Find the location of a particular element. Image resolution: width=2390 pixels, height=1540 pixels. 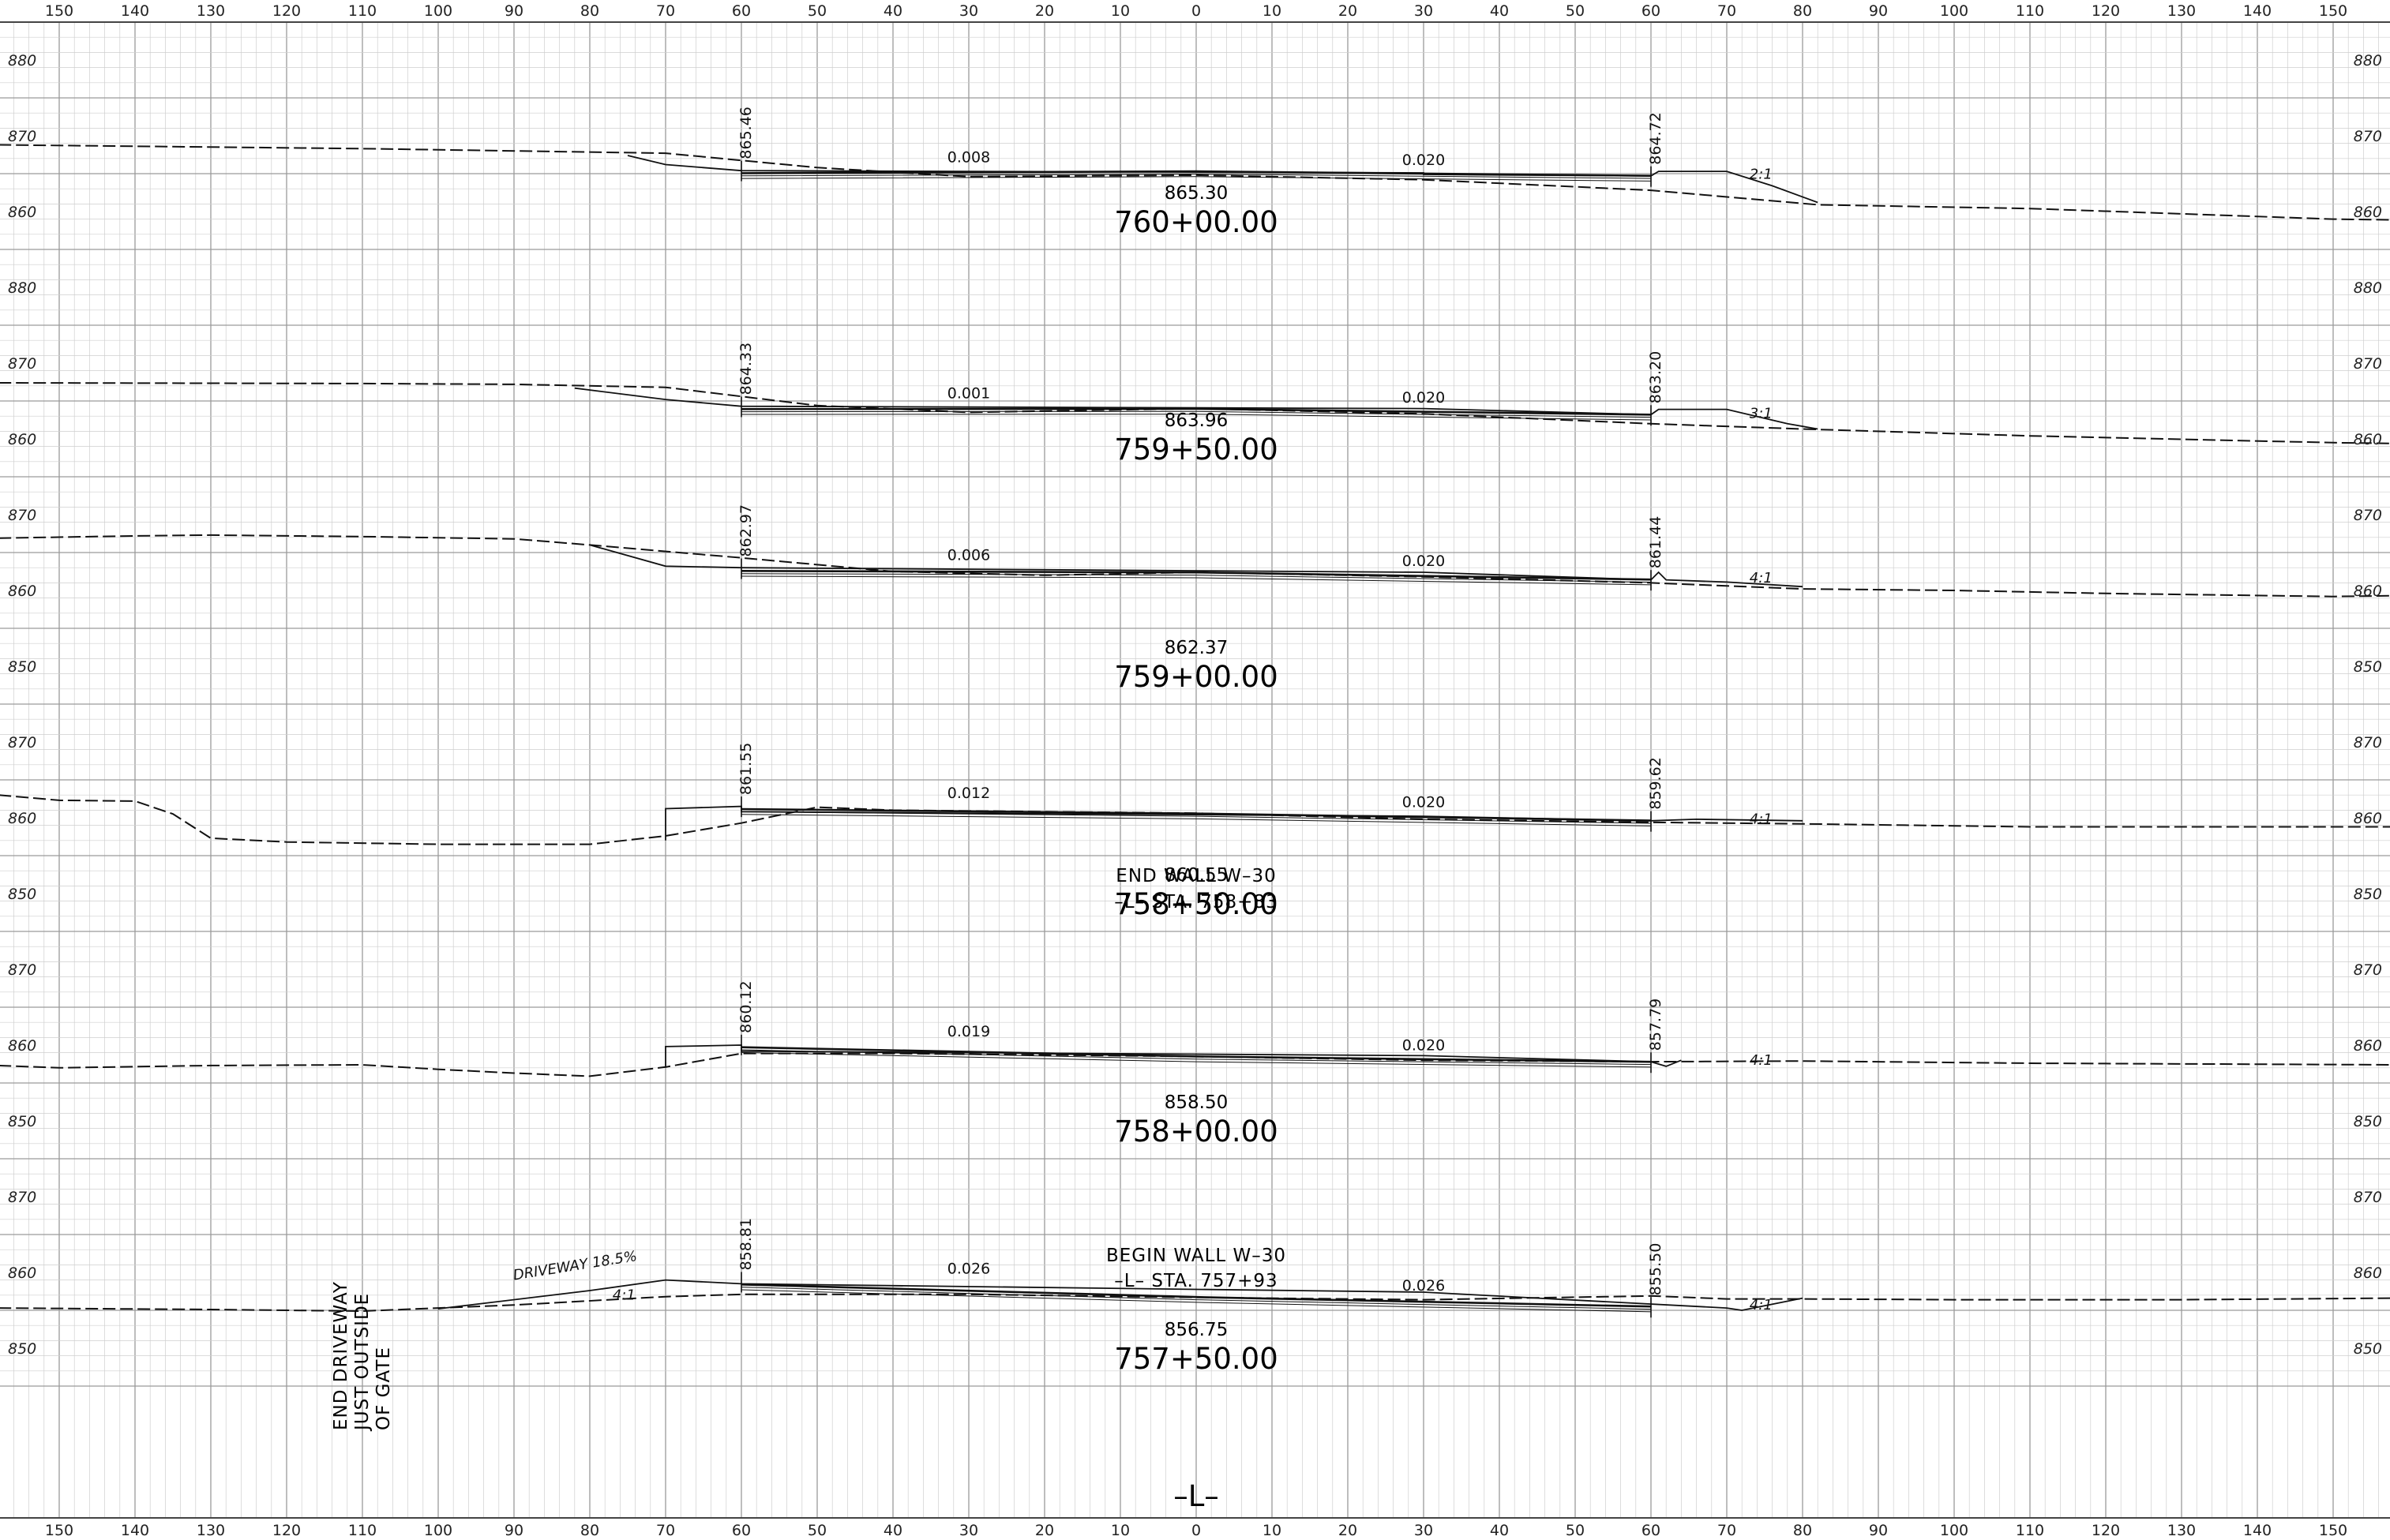

offset-tick-bottom: 20 is located at coordinates (1044, 1531).